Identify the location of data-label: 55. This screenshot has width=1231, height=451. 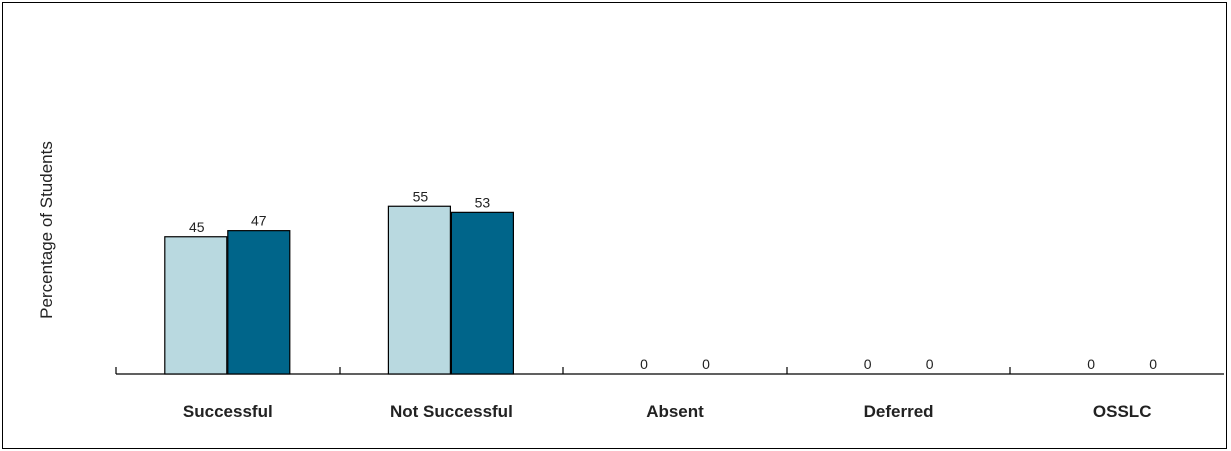
(421, 196).